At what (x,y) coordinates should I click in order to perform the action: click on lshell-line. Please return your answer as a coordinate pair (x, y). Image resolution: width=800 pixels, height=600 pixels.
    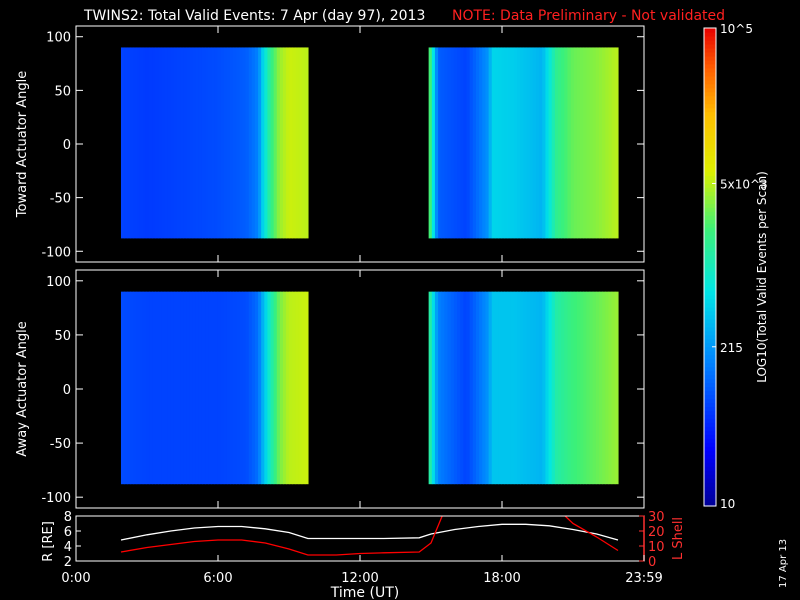
    Looking at the image, I should click on (369, 536).